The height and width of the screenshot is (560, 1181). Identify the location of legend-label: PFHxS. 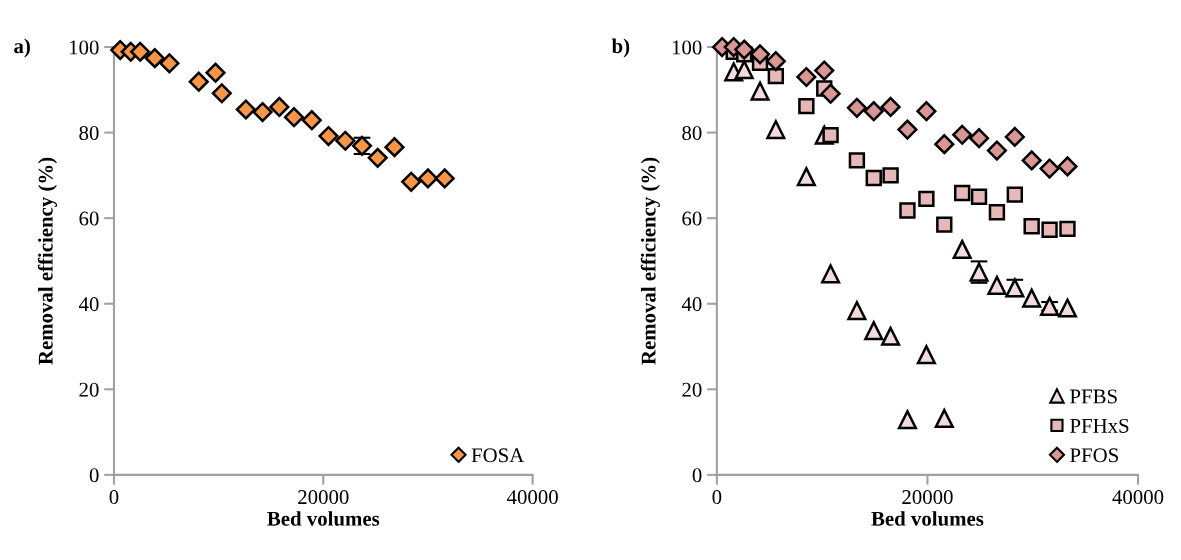
(1099, 425).